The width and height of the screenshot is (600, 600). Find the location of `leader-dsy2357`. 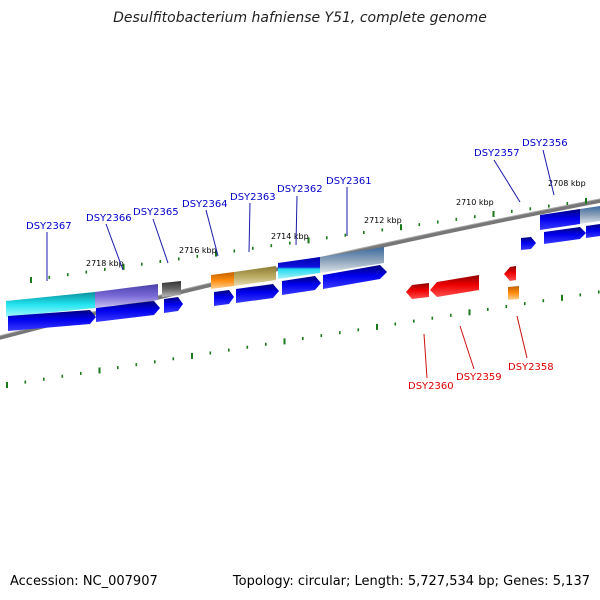

leader-dsy2357 is located at coordinates (507, 181).